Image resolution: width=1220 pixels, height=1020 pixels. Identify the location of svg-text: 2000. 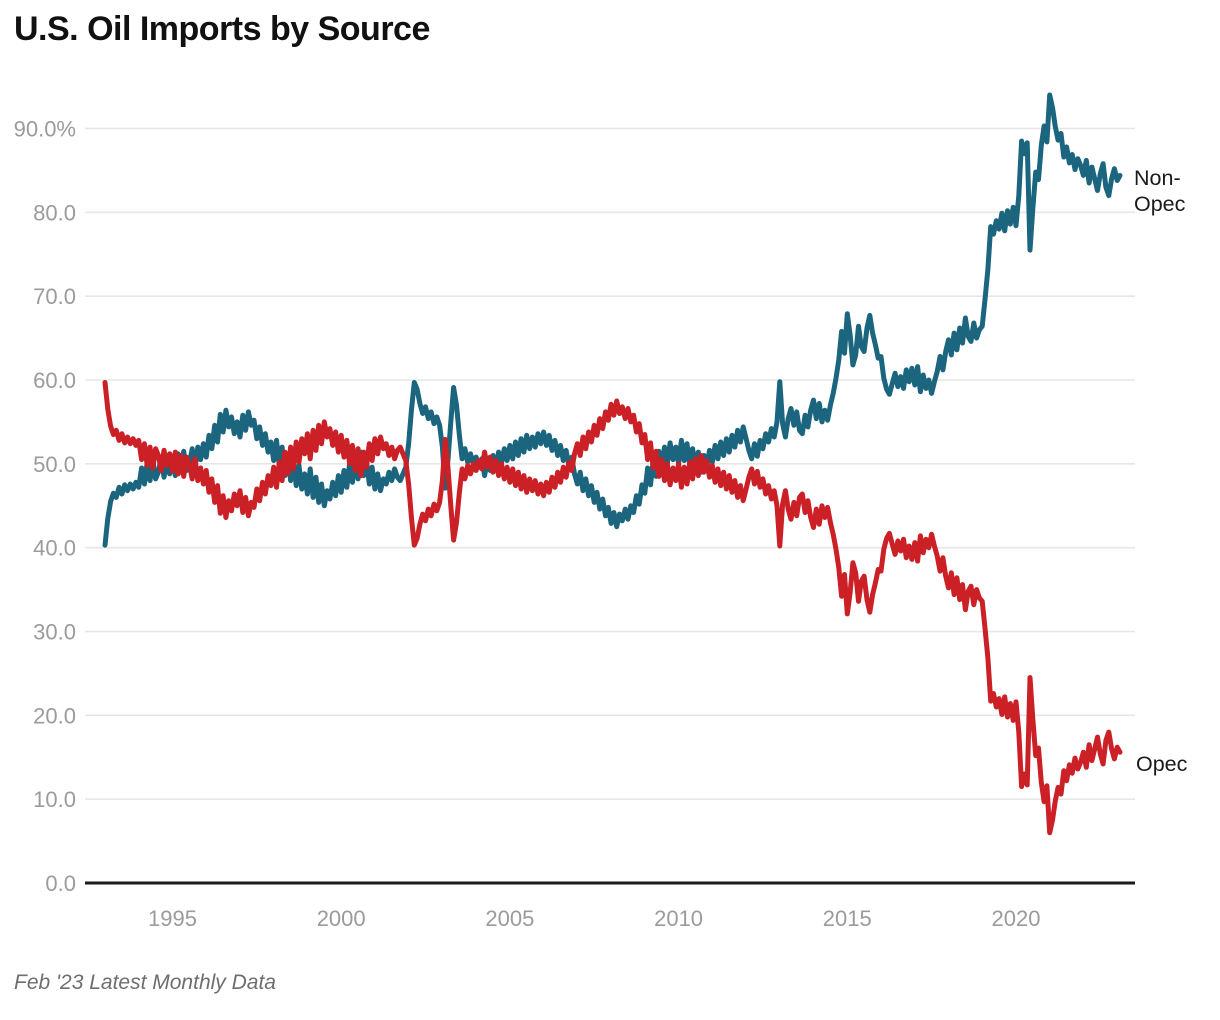
(341, 918).